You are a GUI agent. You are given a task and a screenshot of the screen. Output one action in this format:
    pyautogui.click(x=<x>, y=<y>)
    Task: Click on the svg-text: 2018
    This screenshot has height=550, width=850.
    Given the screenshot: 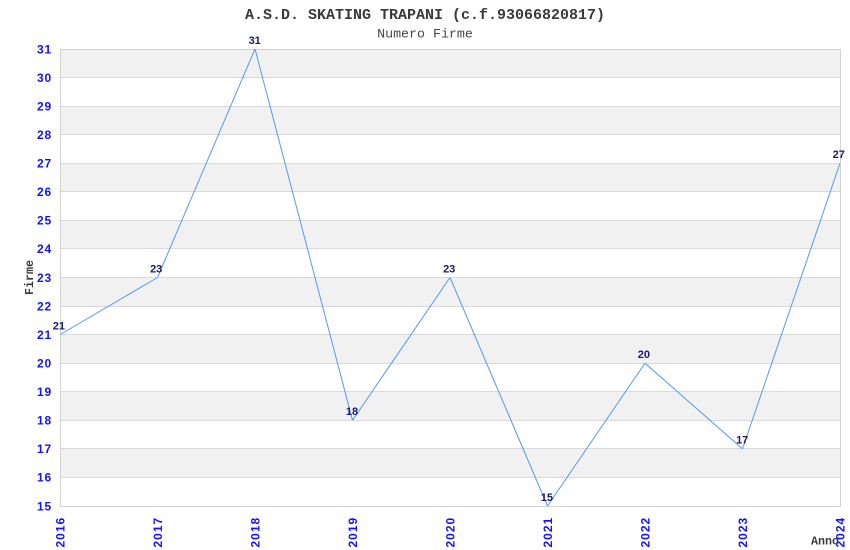 What is the action you would take?
    pyautogui.click(x=255, y=532)
    